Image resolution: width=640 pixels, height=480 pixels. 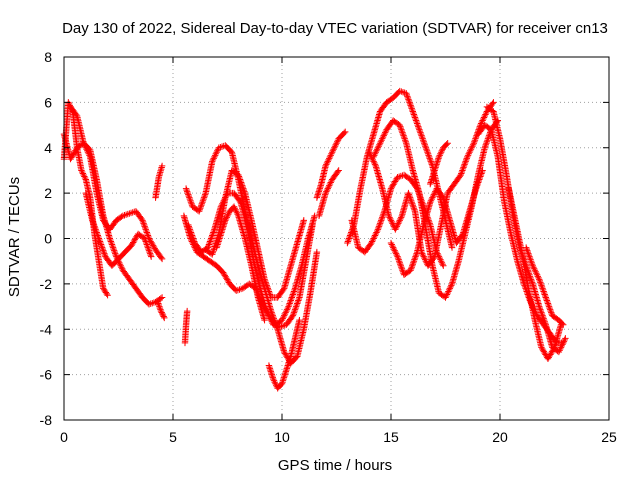 I want to click on series-arc-y, so click(x=544, y=286).